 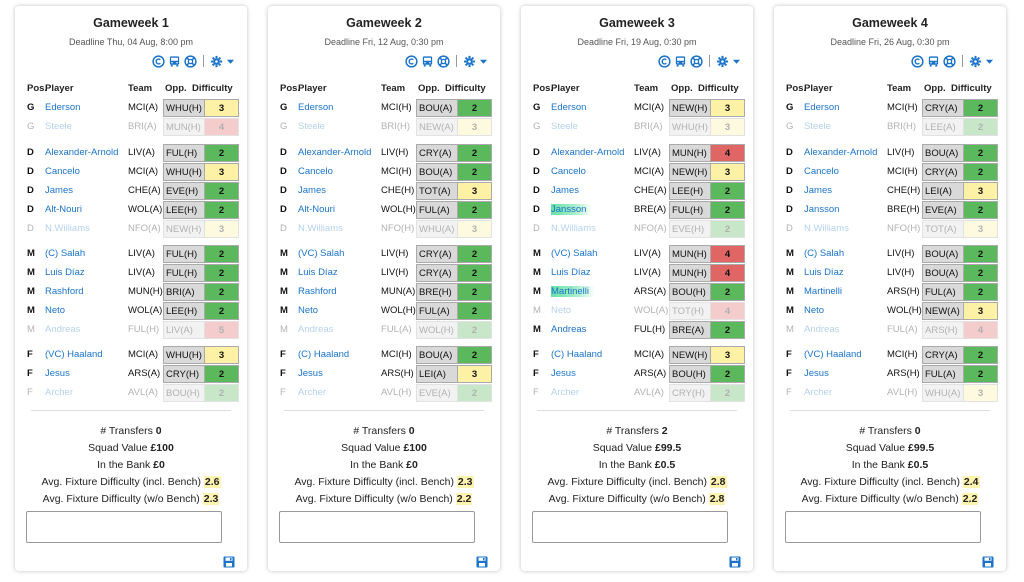 I want to click on player-row: G Ederson MCI(H) CRY(A) 2, so click(x=890, y=108).